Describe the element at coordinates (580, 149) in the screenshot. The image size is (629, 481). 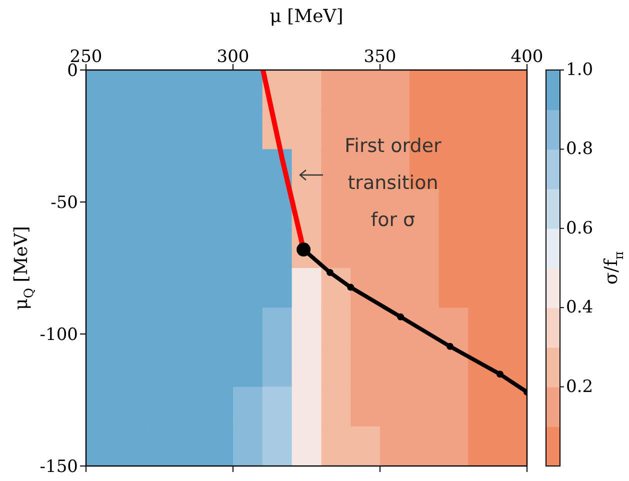
I see `color-bar-label: 0.8` at that location.